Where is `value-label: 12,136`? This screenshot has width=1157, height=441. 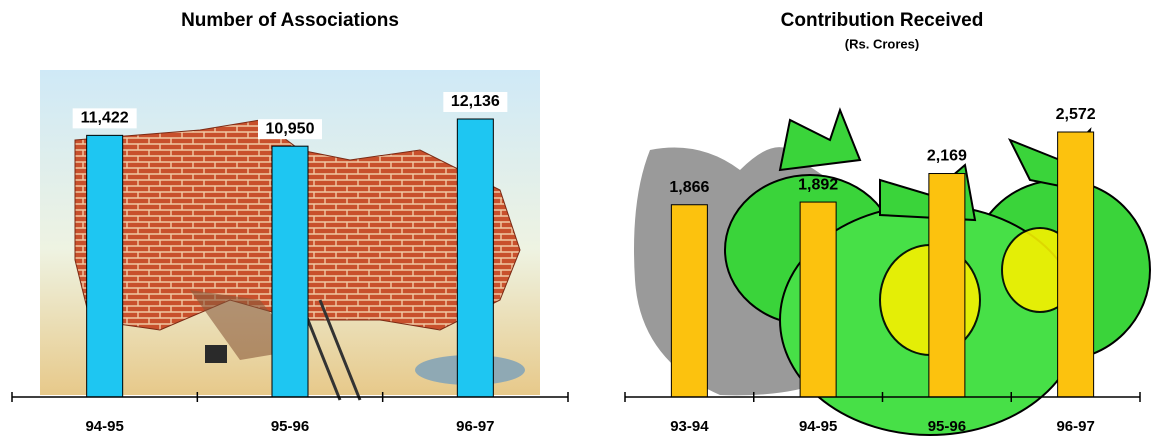
value-label: 12,136 is located at coordinates (475, 101).